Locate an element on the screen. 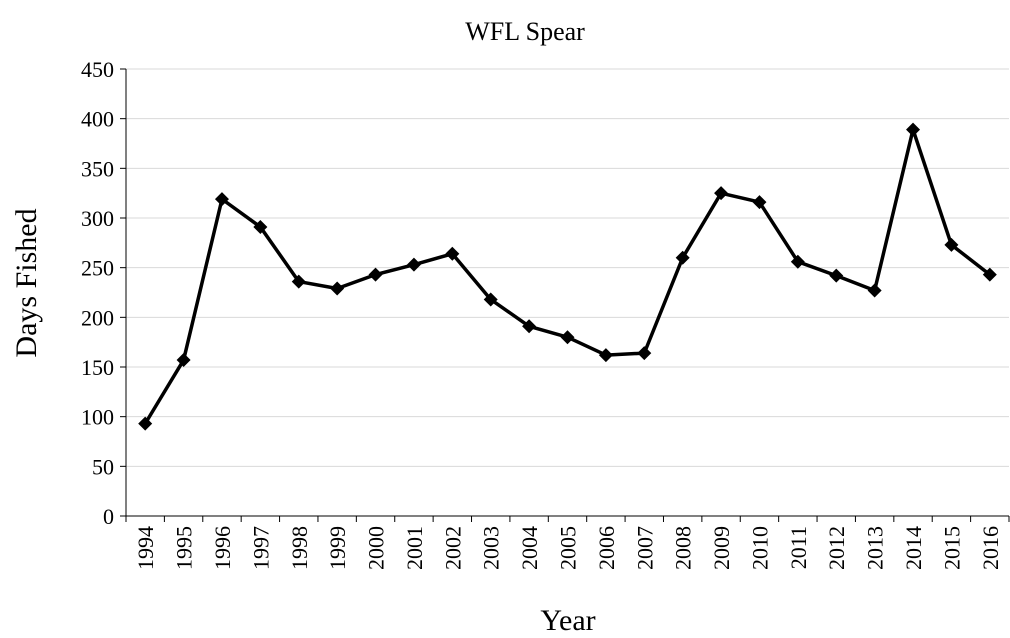 Image resolution: width=1010 pixels, height=638 pixels. x-tick-label: 2015 is located at coordinates (951, 548).